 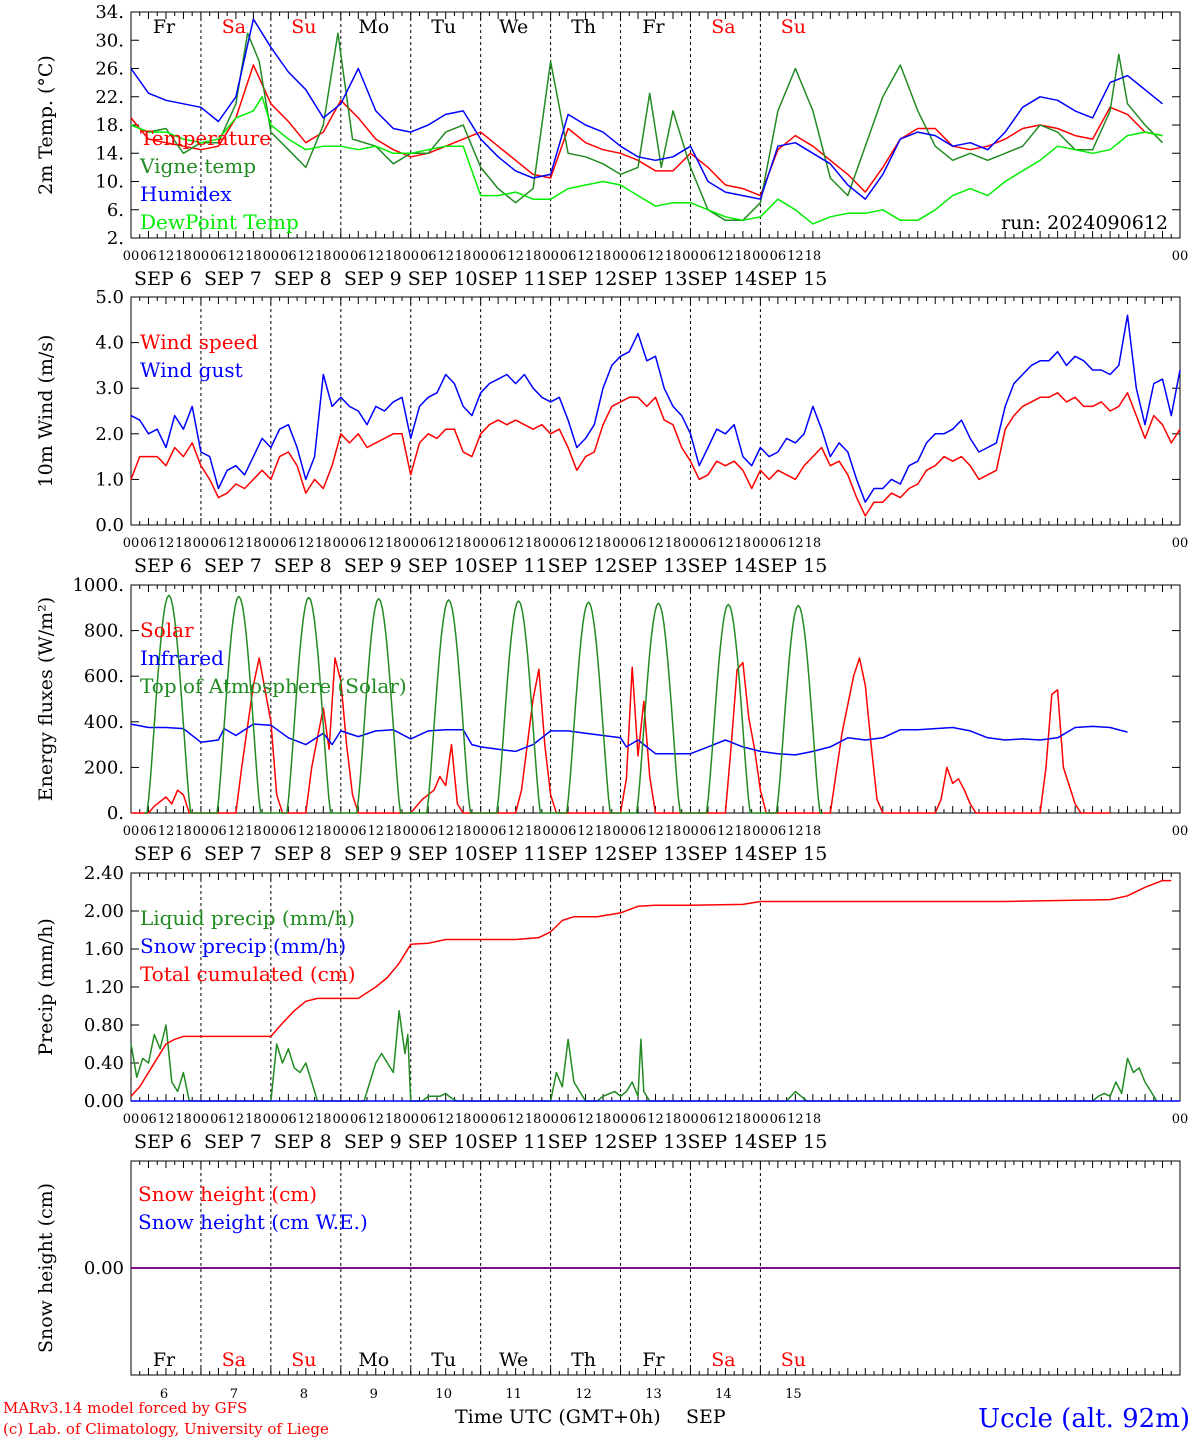 I want to click on y-tick-label: 5.0, so click(x=109, y=297).